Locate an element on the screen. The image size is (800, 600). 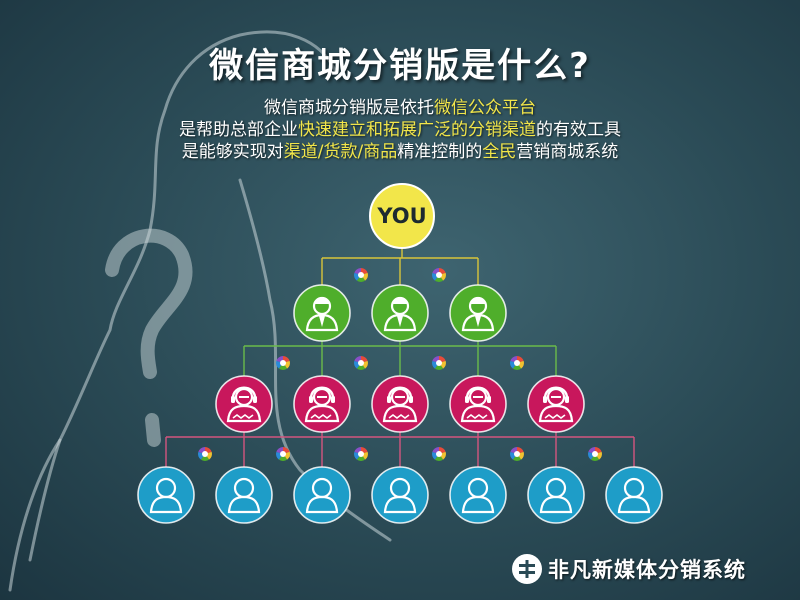
description-text: 是能够实现对 is located at coordinates (232, 152).